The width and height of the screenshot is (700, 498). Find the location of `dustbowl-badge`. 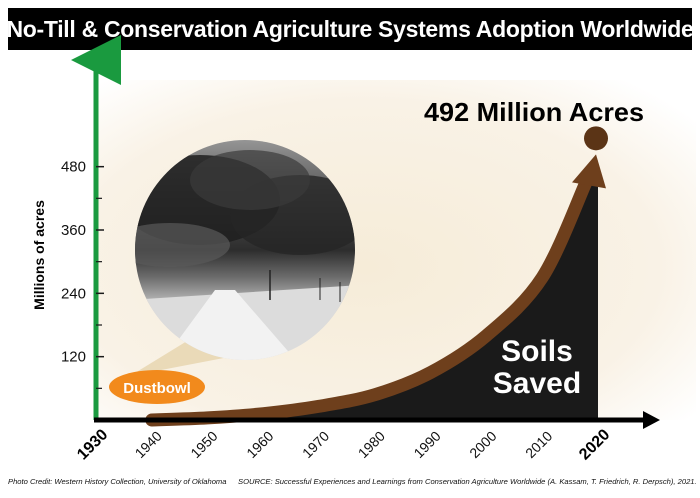

dustbowl-badge is located at coordinates (157, 387).